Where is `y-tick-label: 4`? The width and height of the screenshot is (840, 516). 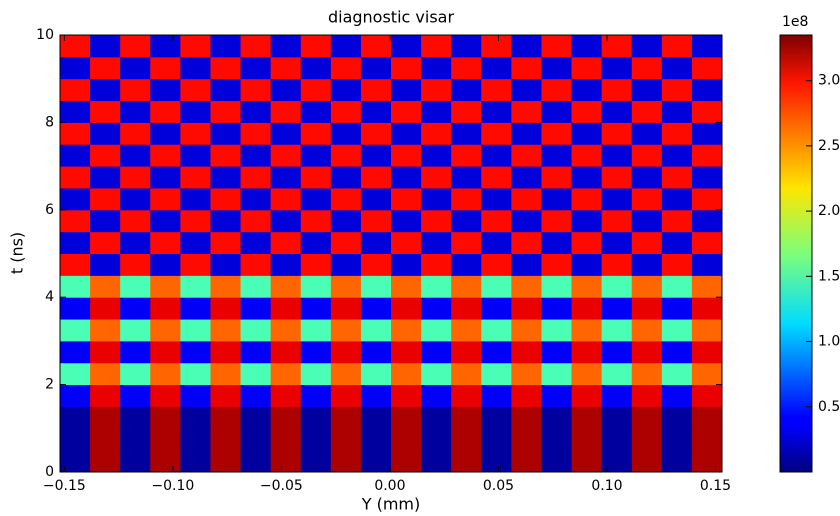 y-tick-label: 4 is located at coordinates (49, 297).